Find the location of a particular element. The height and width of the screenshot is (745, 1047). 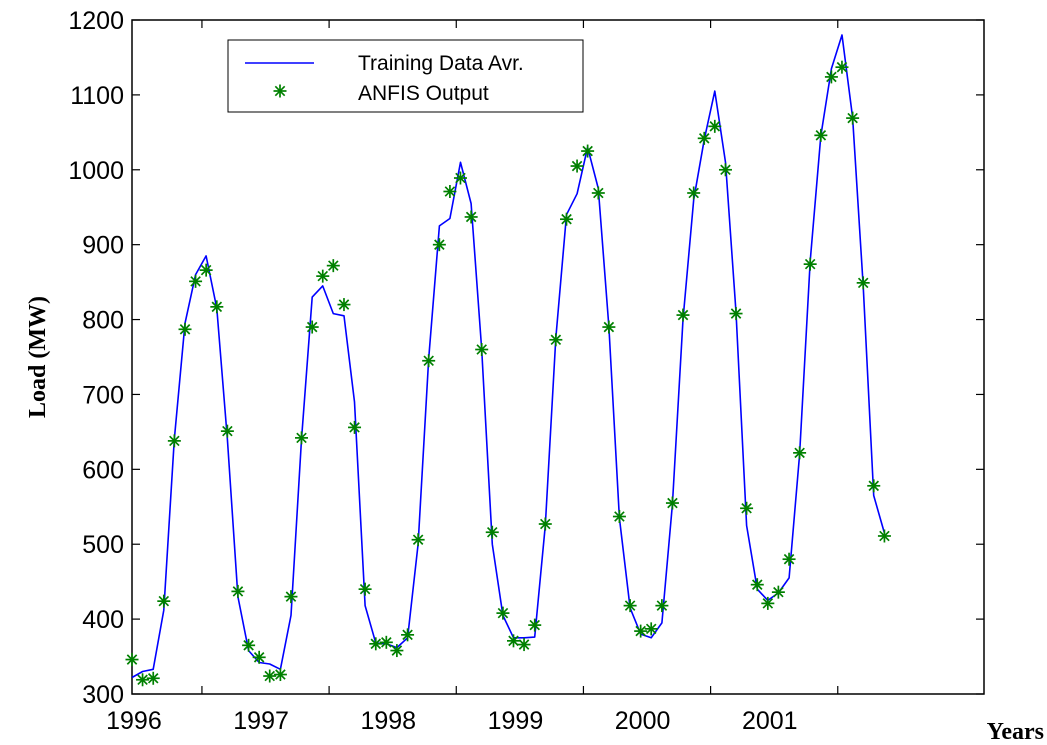

y-tick-label: 700 is located at coordinates (103, 395).